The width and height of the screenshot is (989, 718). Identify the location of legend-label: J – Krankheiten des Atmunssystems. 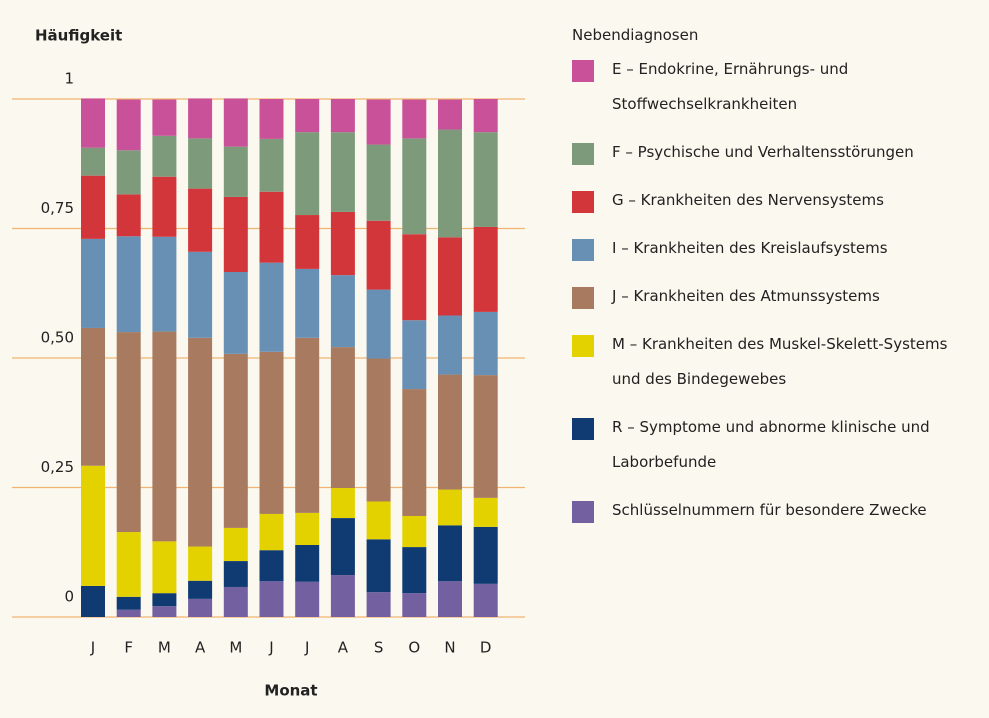
(746, 296).